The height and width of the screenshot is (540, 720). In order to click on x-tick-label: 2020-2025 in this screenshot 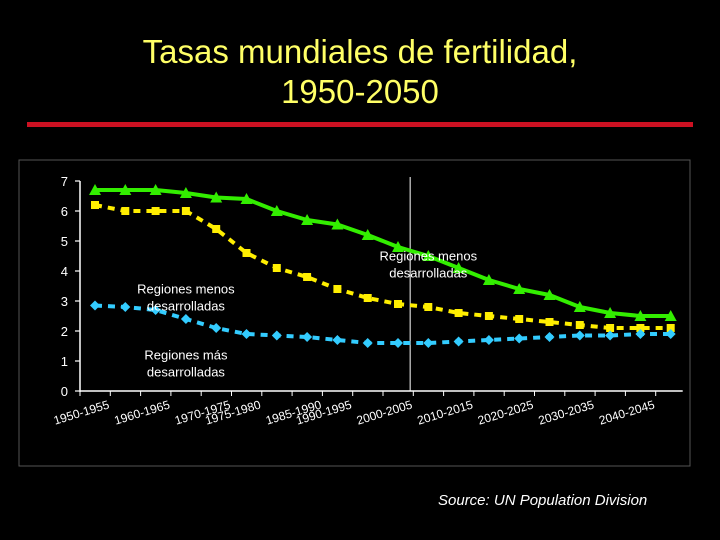, I will do `click(505, 412)`.